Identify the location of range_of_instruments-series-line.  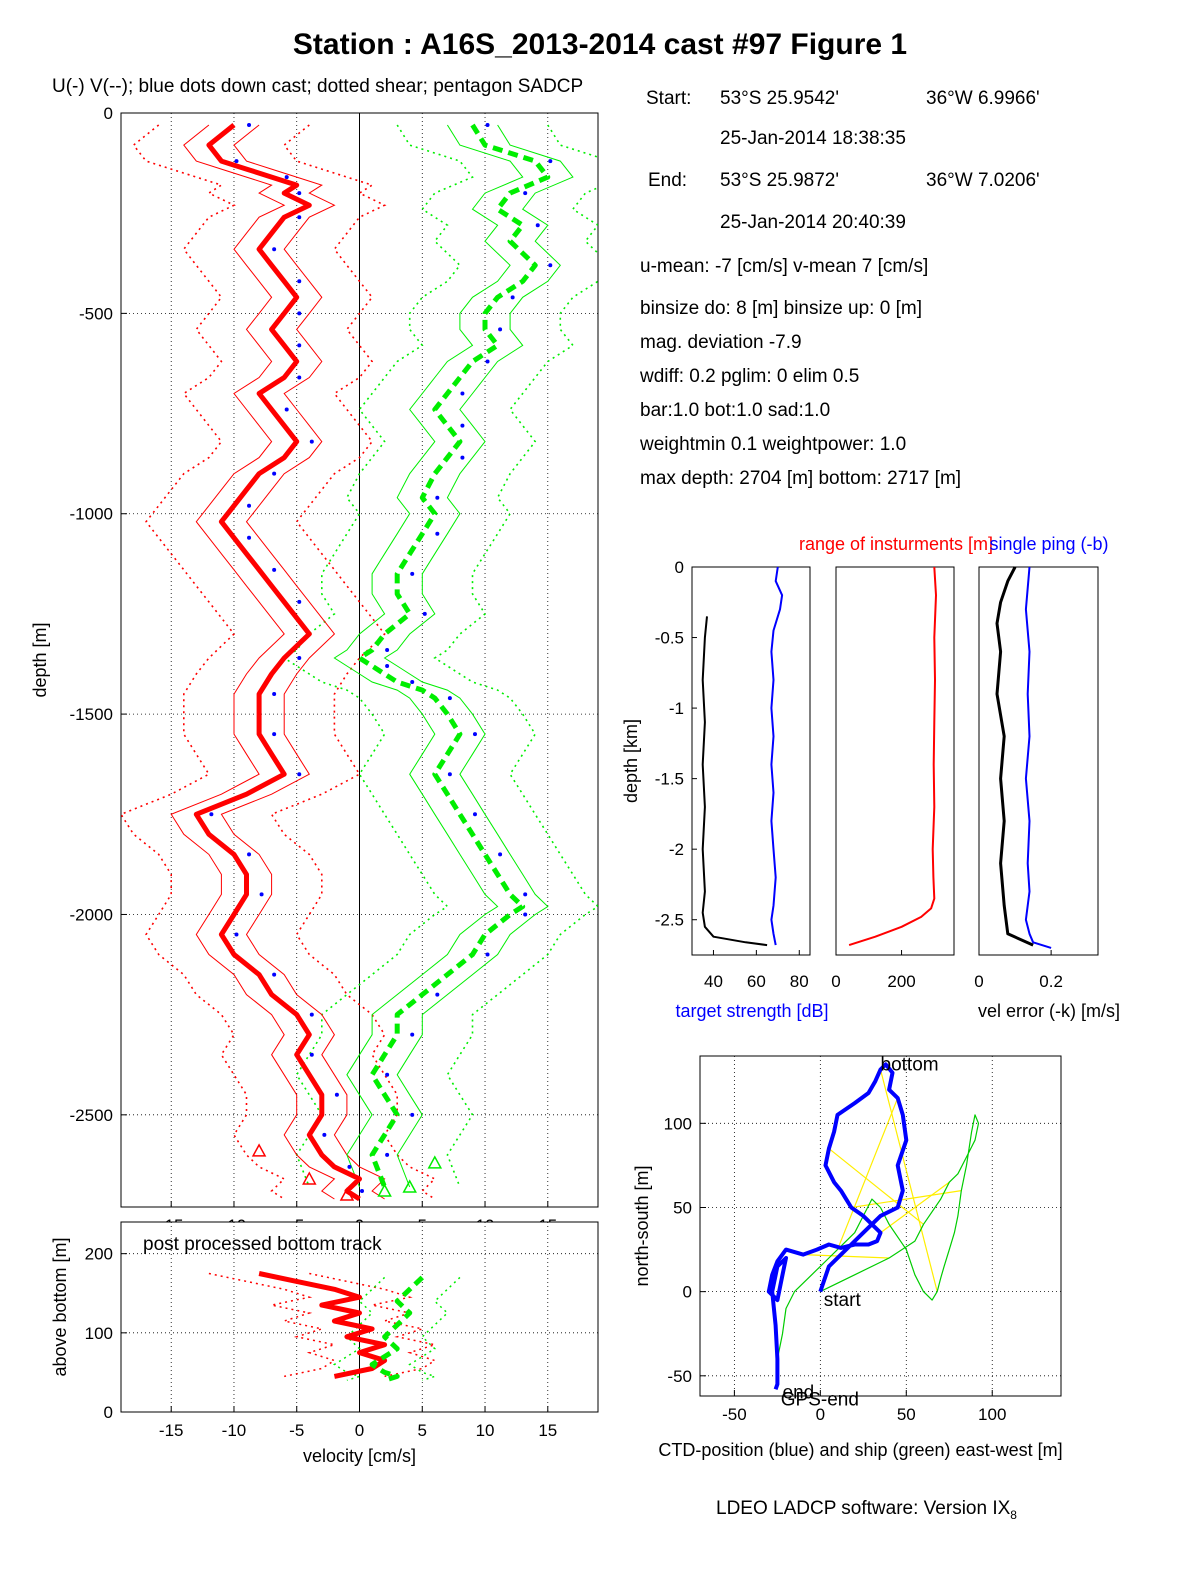
(892, 756).